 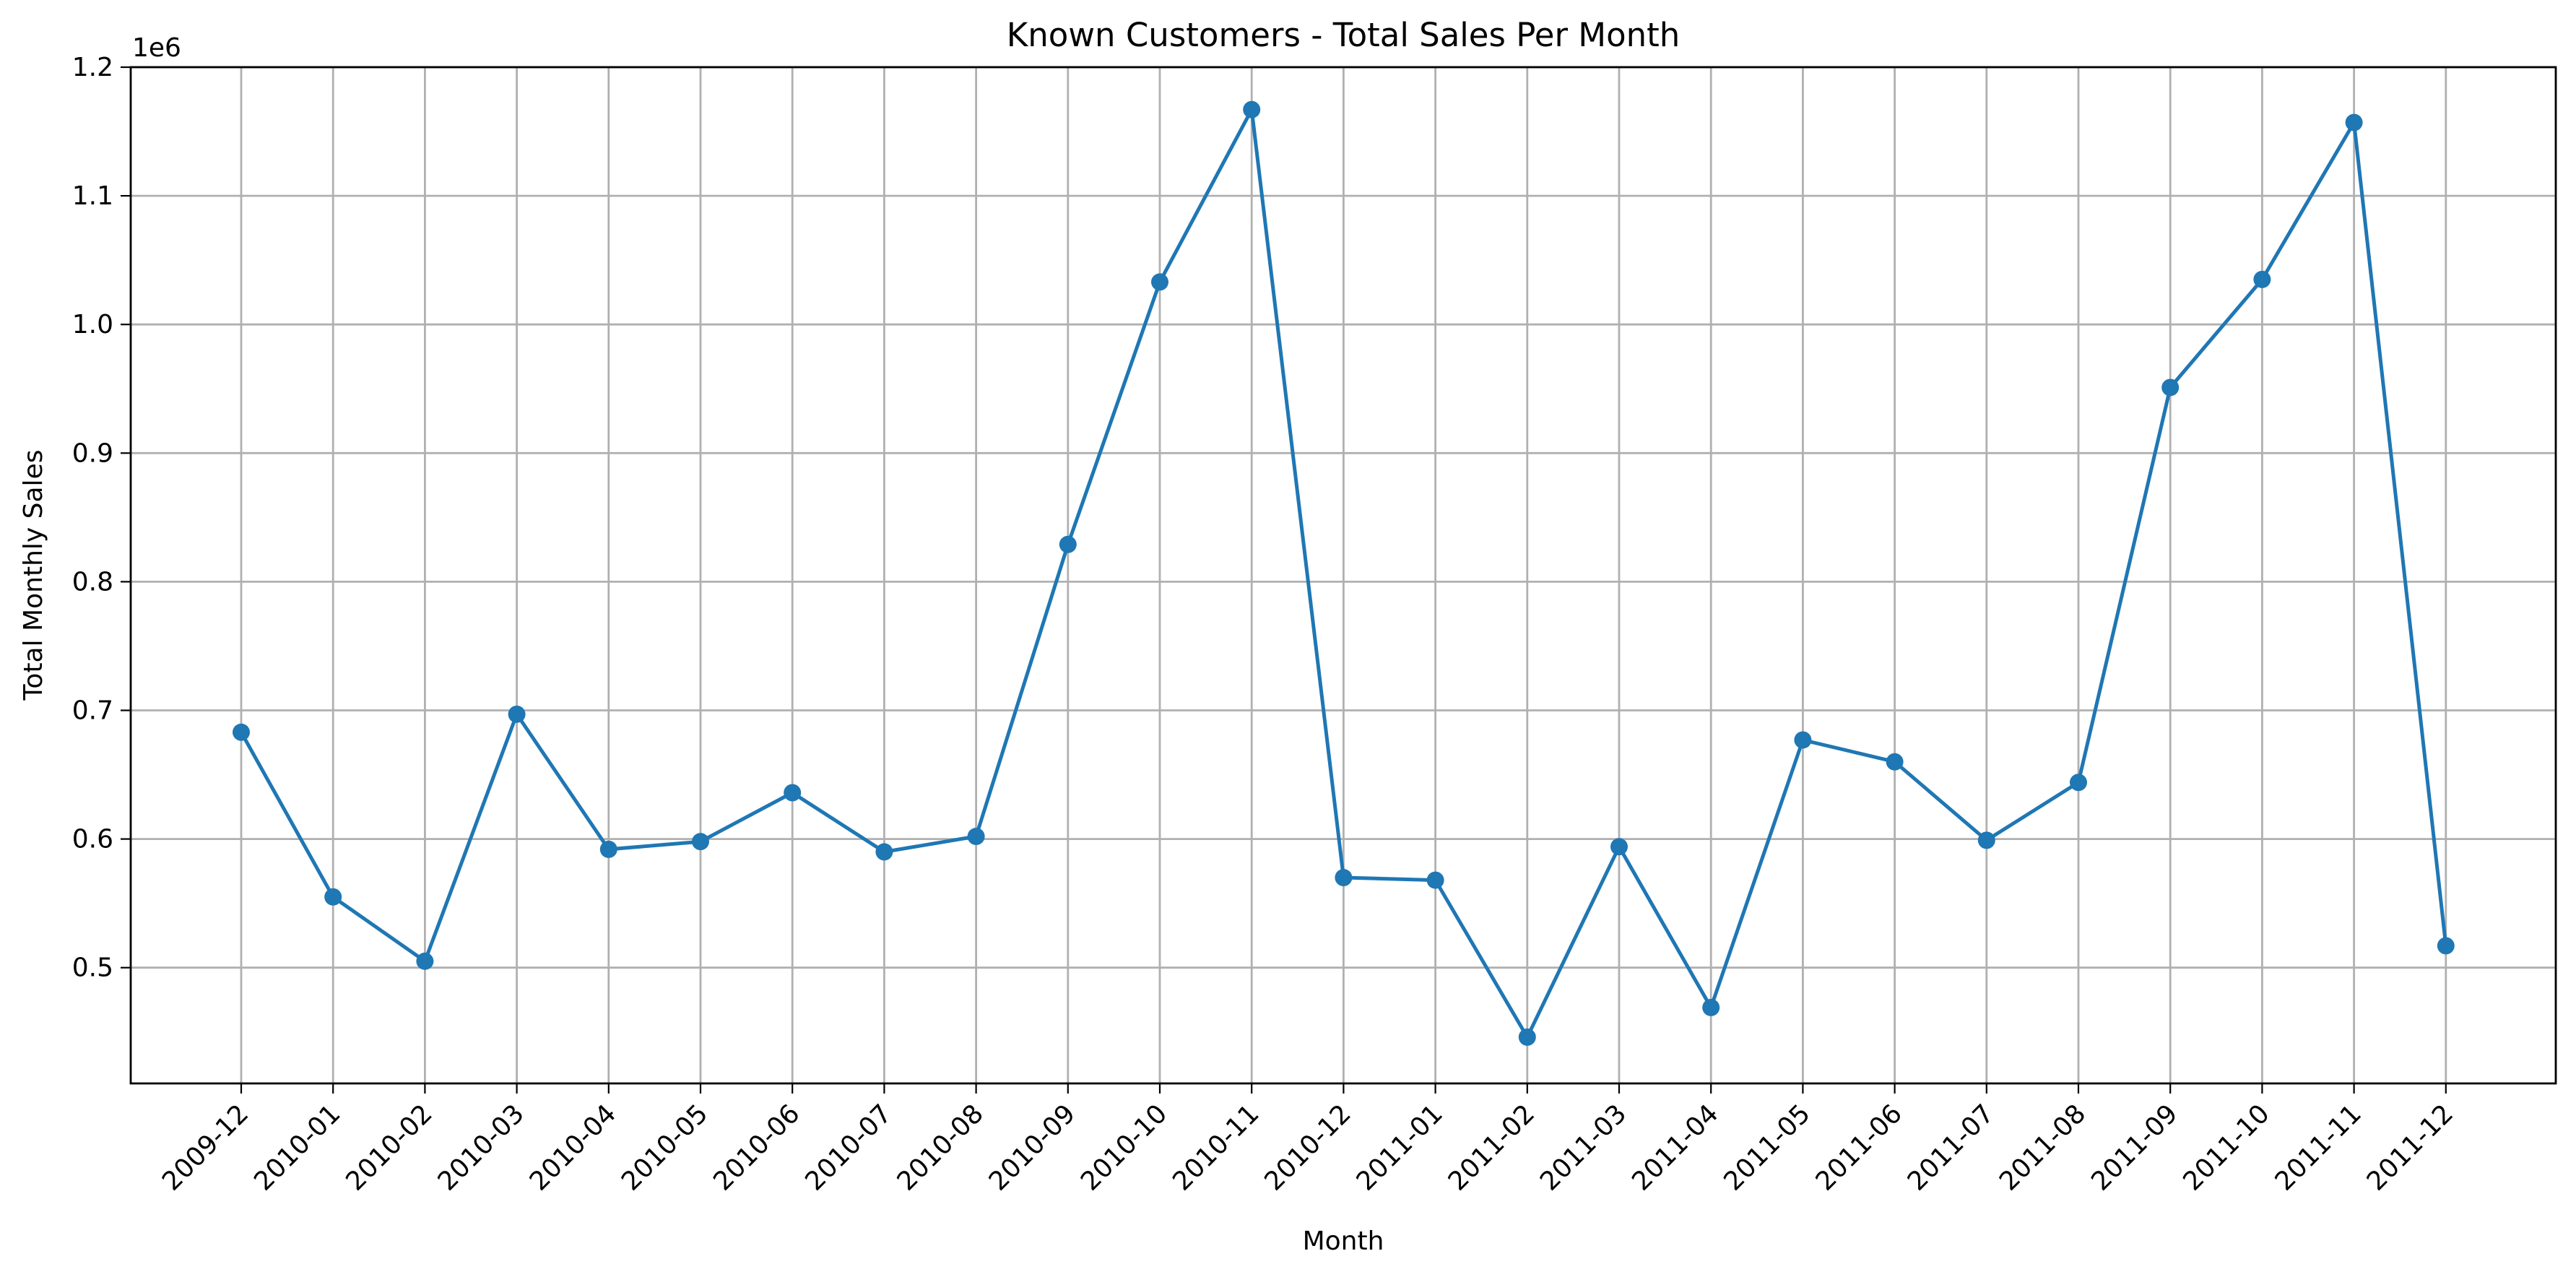 What do you see at coordinates (92, 67) in the screenshot?
I see `y-tick-label: 1.2` at bounding box center [92, 67].